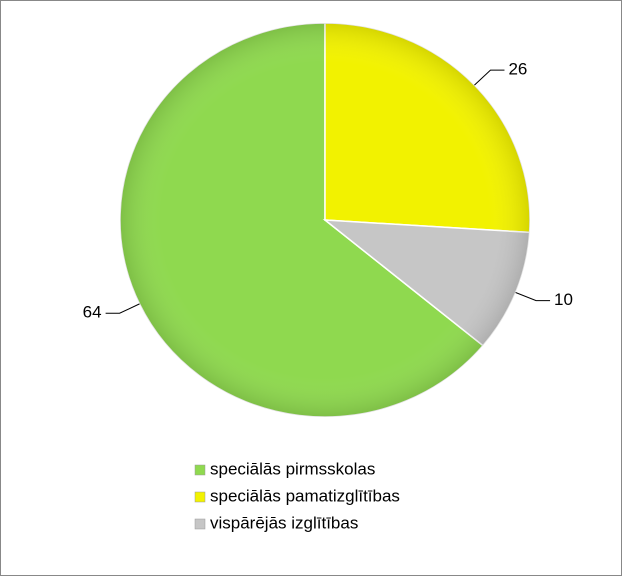  What do you see at coordinates (284, 522) in the screenshot?
I see `legend-label: vispārējās izglītības` at bounding box center [284, 522].